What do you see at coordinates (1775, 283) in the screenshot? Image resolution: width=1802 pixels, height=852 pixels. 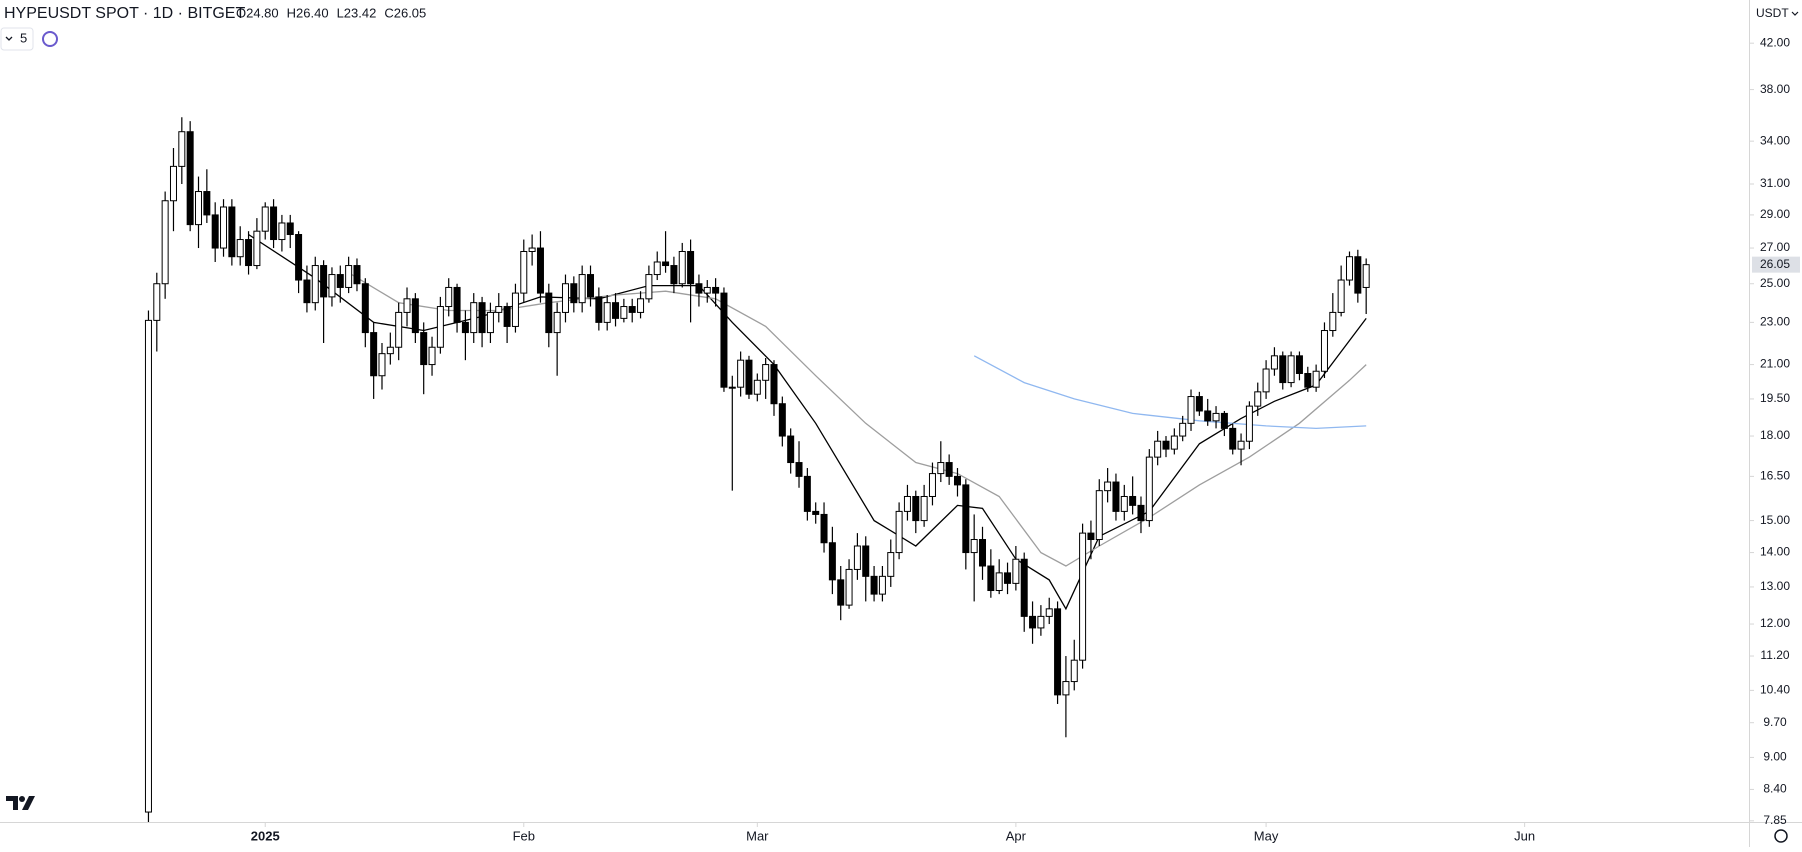 I see `y-tick-label: 25.00` at bounding box center [1775, 283].